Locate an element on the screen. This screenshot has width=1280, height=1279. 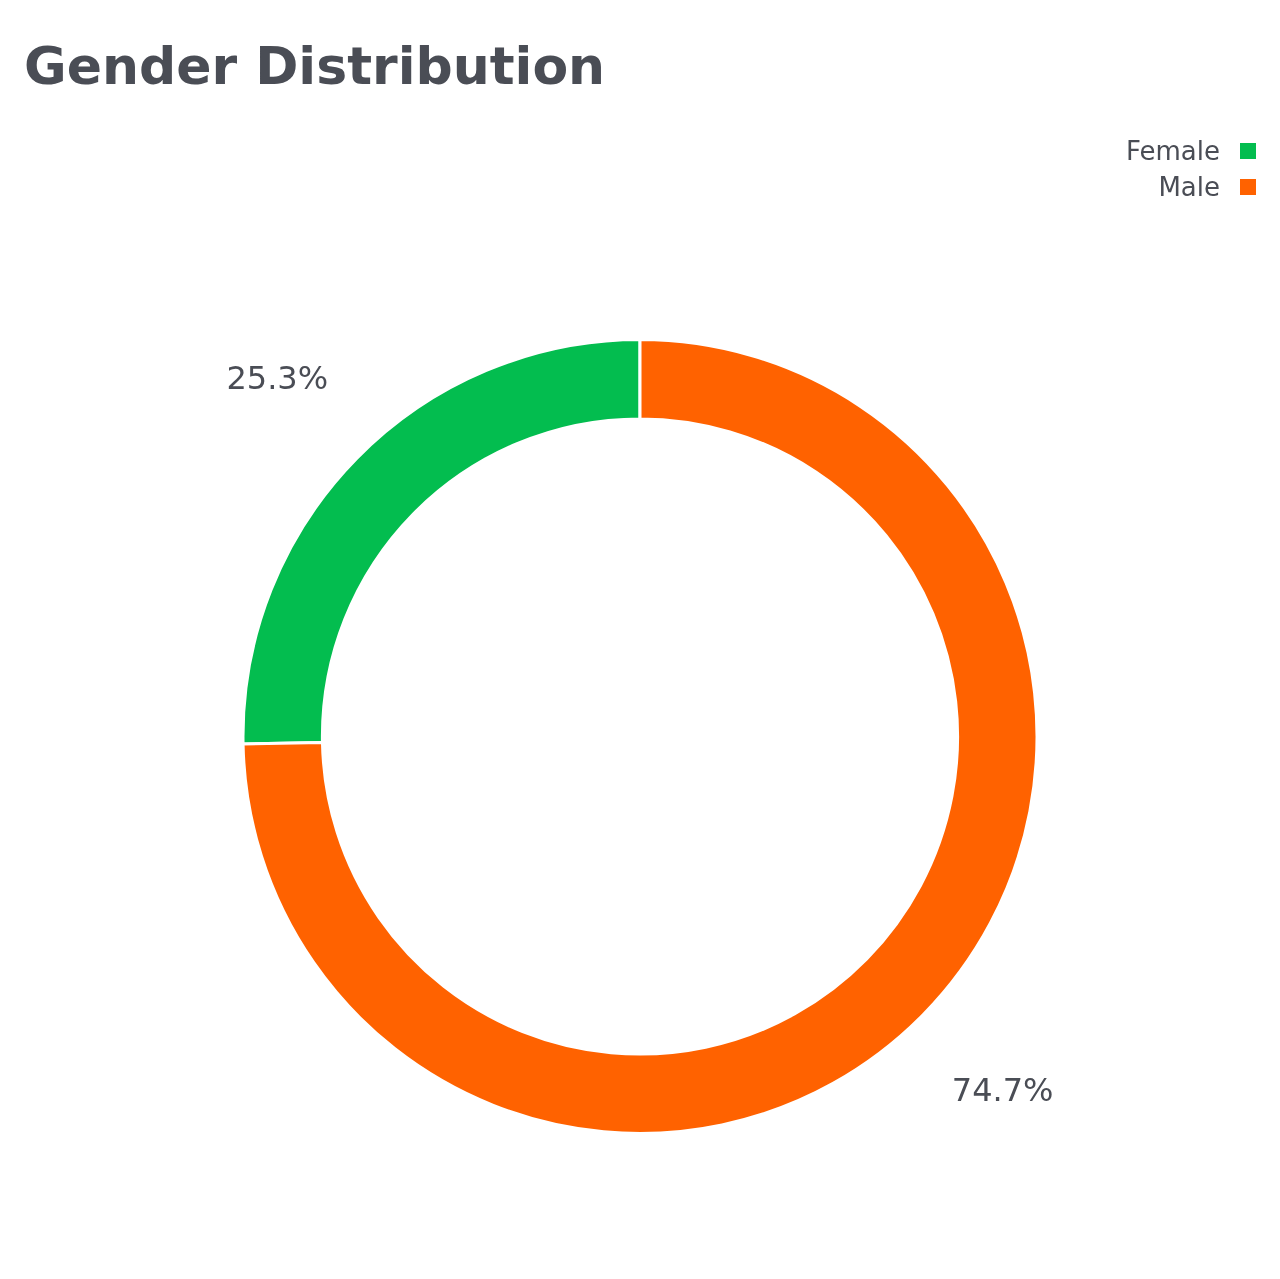
legend-label: Male is located at coordinates (1189, 187).